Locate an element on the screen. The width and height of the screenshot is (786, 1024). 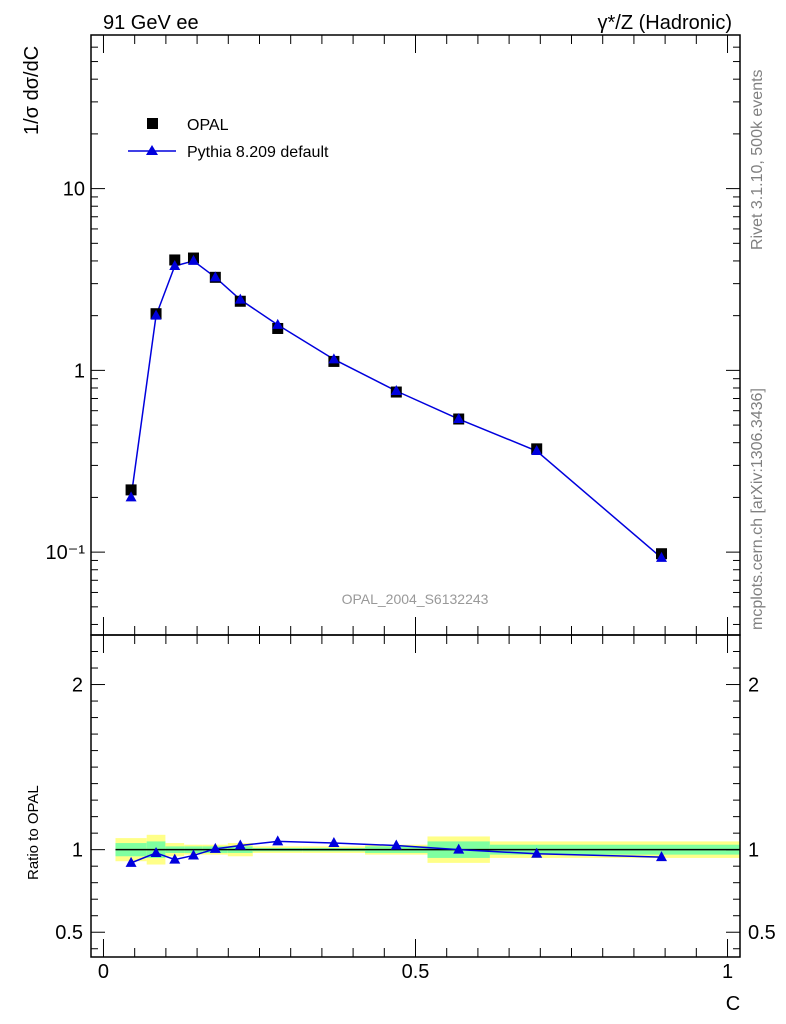
ratio-x-tick-label: 1 is located at coordinates (727, 972).